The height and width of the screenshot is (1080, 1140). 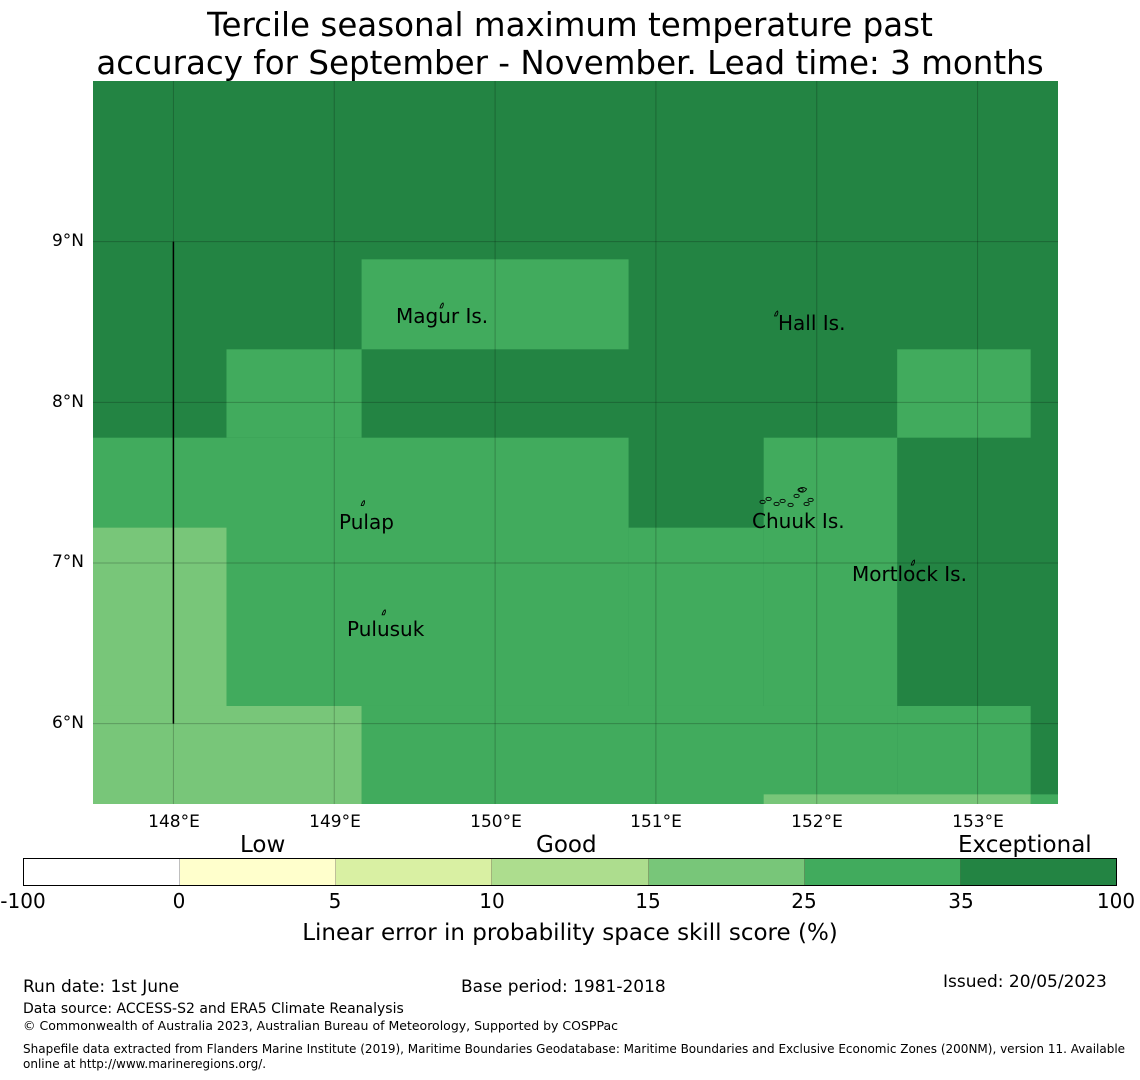 I want to click on place-label-pulap: Pulap, so click(x=366, y=522).